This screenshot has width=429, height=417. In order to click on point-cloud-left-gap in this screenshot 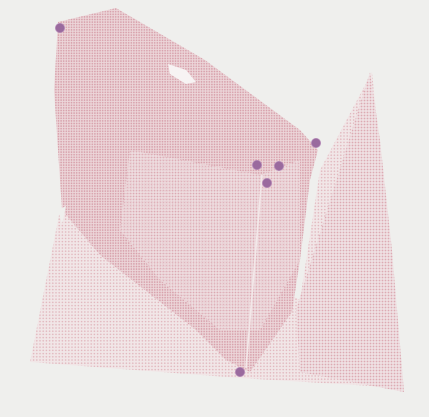, I will do `click(62, 215)`.